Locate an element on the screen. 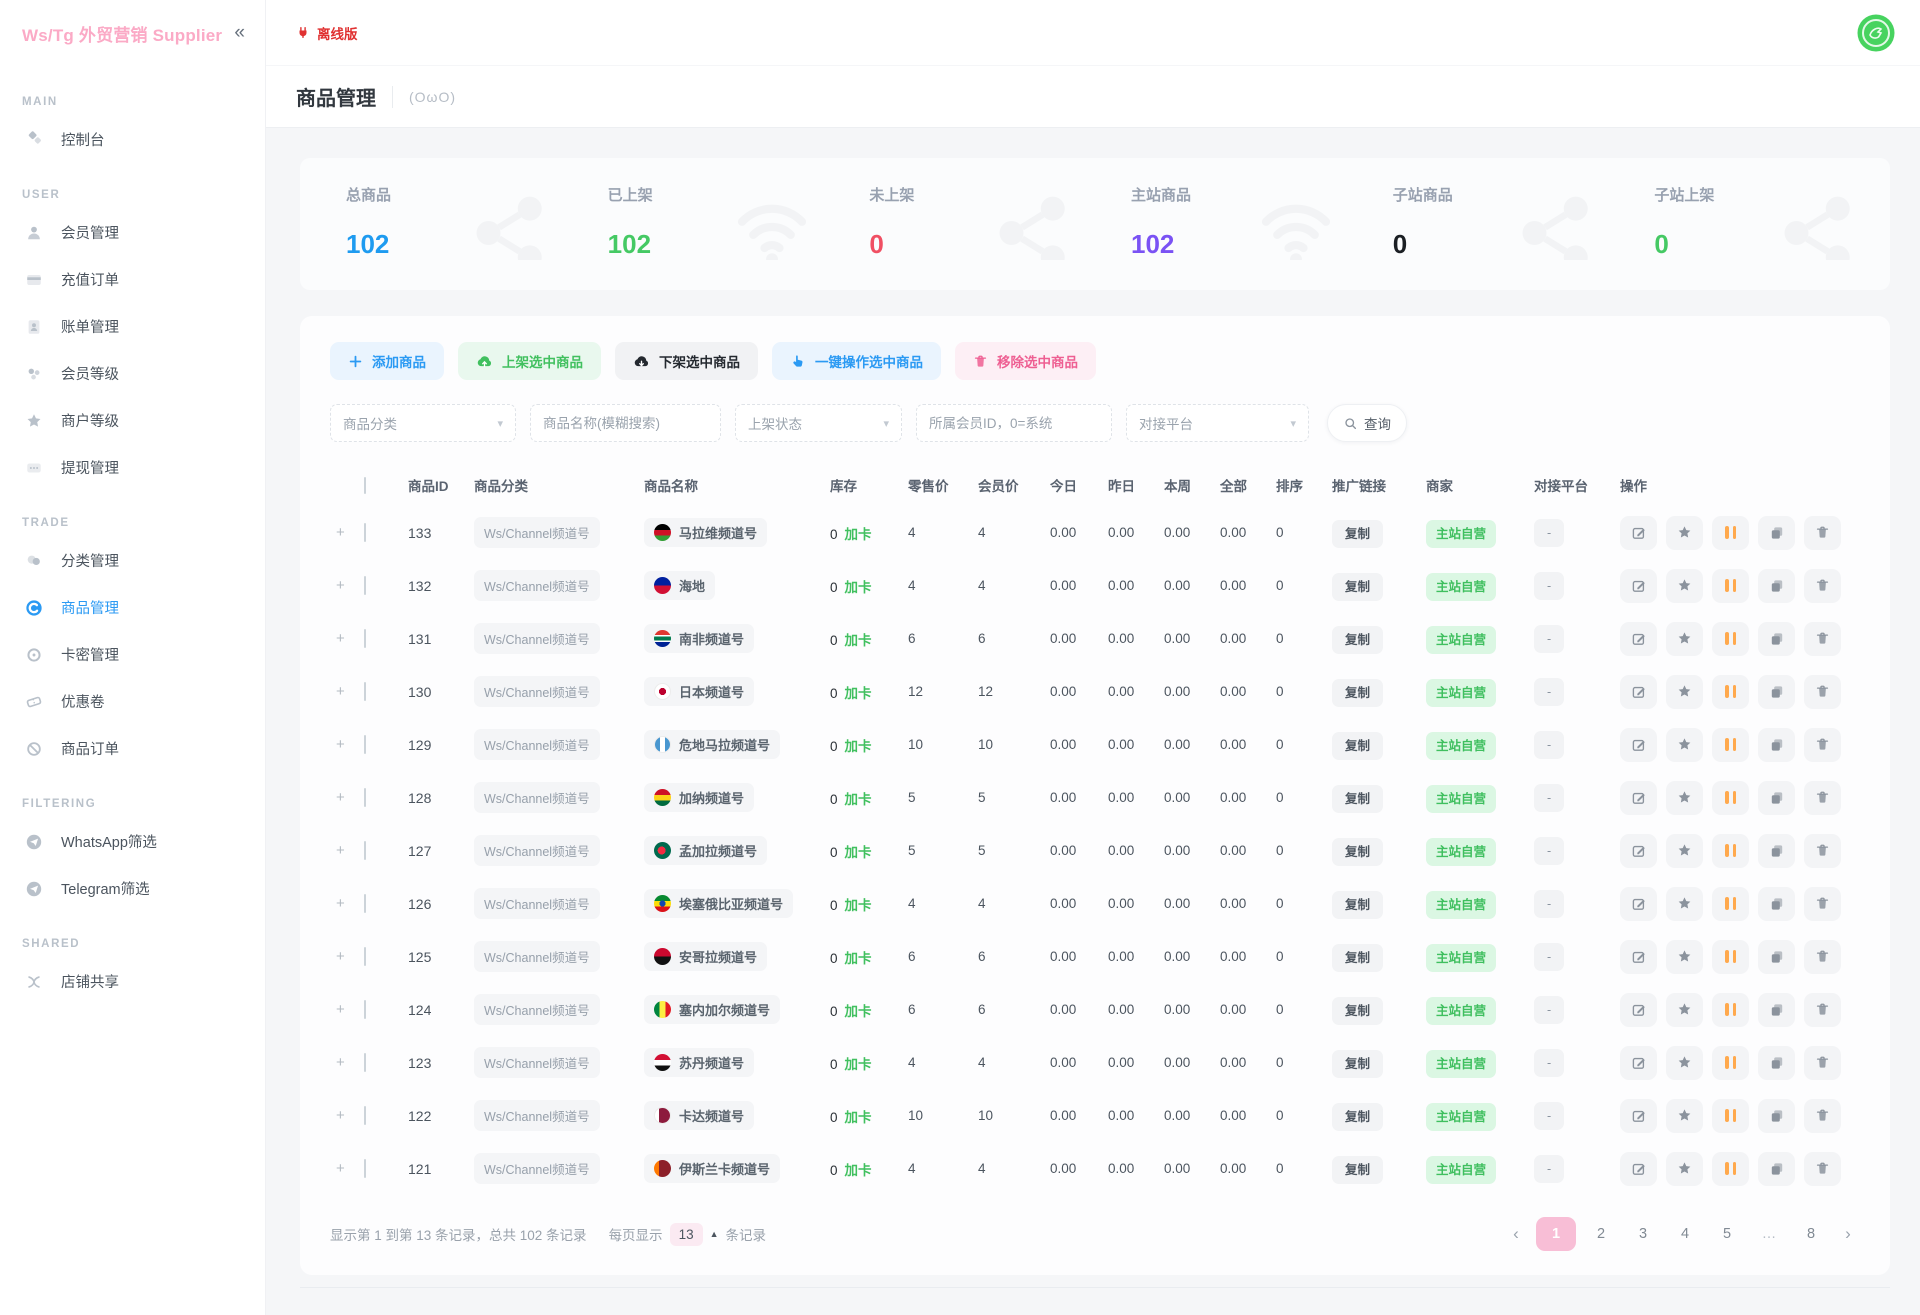 The width and height of the screenshot is (1920, 1315). toolbar-button-一键操作选中商品: 一键操作选中商品 is located at coordinates (856, 361).